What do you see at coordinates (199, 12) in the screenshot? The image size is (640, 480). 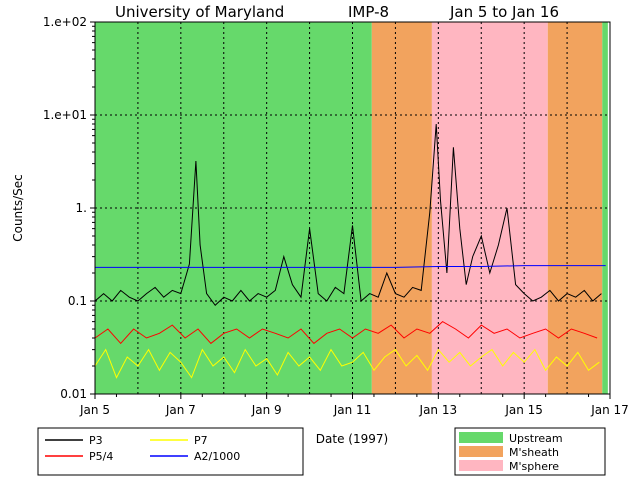 I see `chart-title-institution: University of Maryland` at bounding box center [199, 12].